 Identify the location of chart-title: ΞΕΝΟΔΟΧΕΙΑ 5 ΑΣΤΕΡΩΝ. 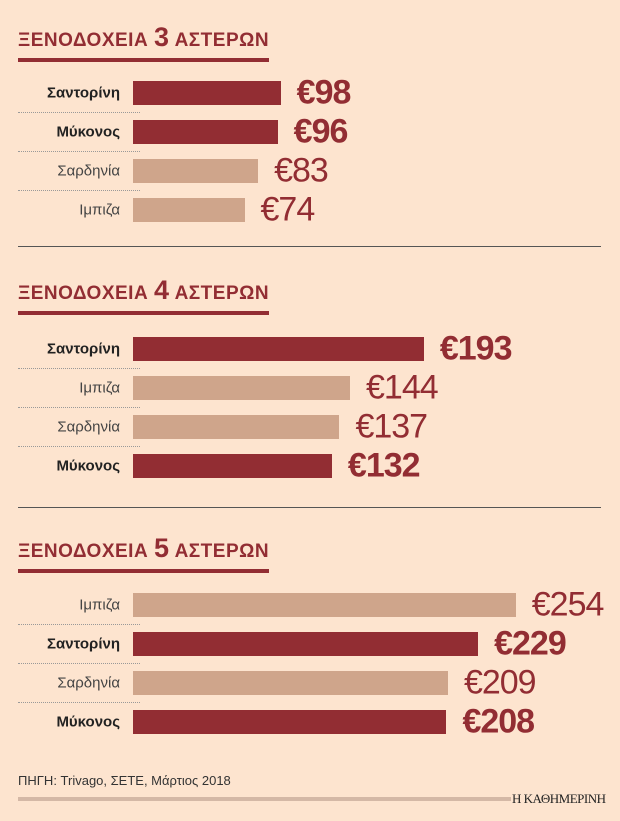
(144, 553).